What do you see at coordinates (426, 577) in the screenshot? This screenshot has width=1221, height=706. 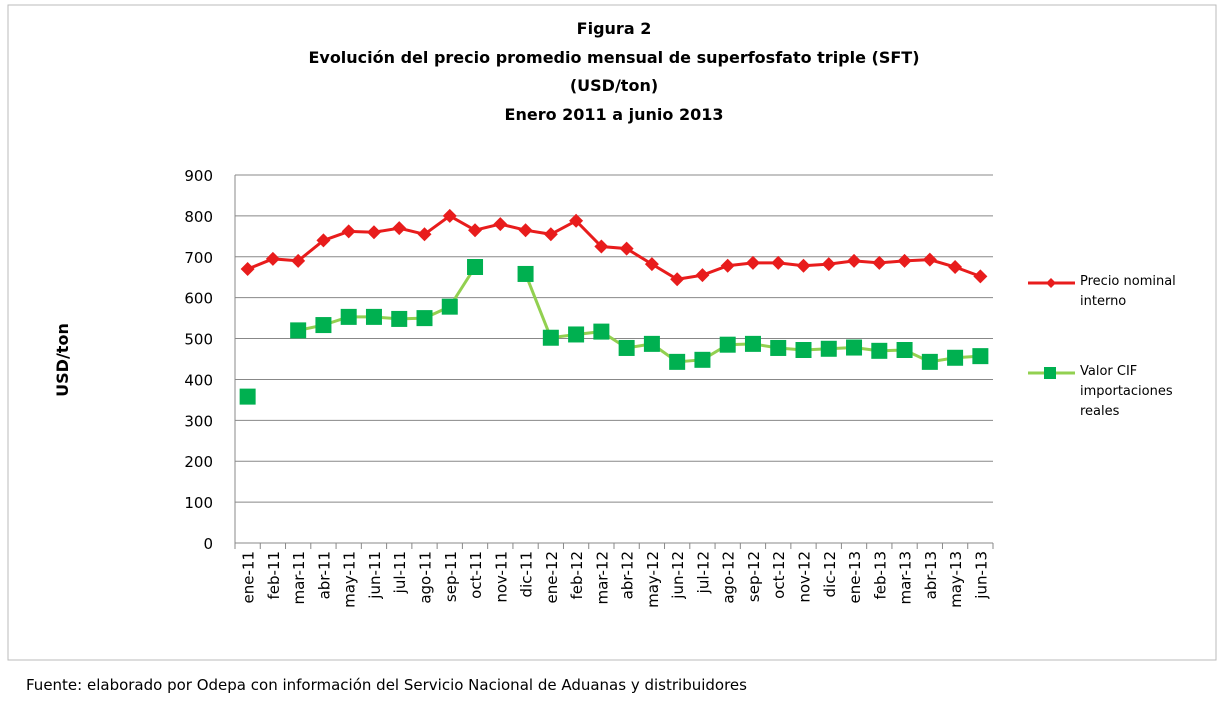 I see `x-tick-label: ago-11` at bounding box center [426, 577].